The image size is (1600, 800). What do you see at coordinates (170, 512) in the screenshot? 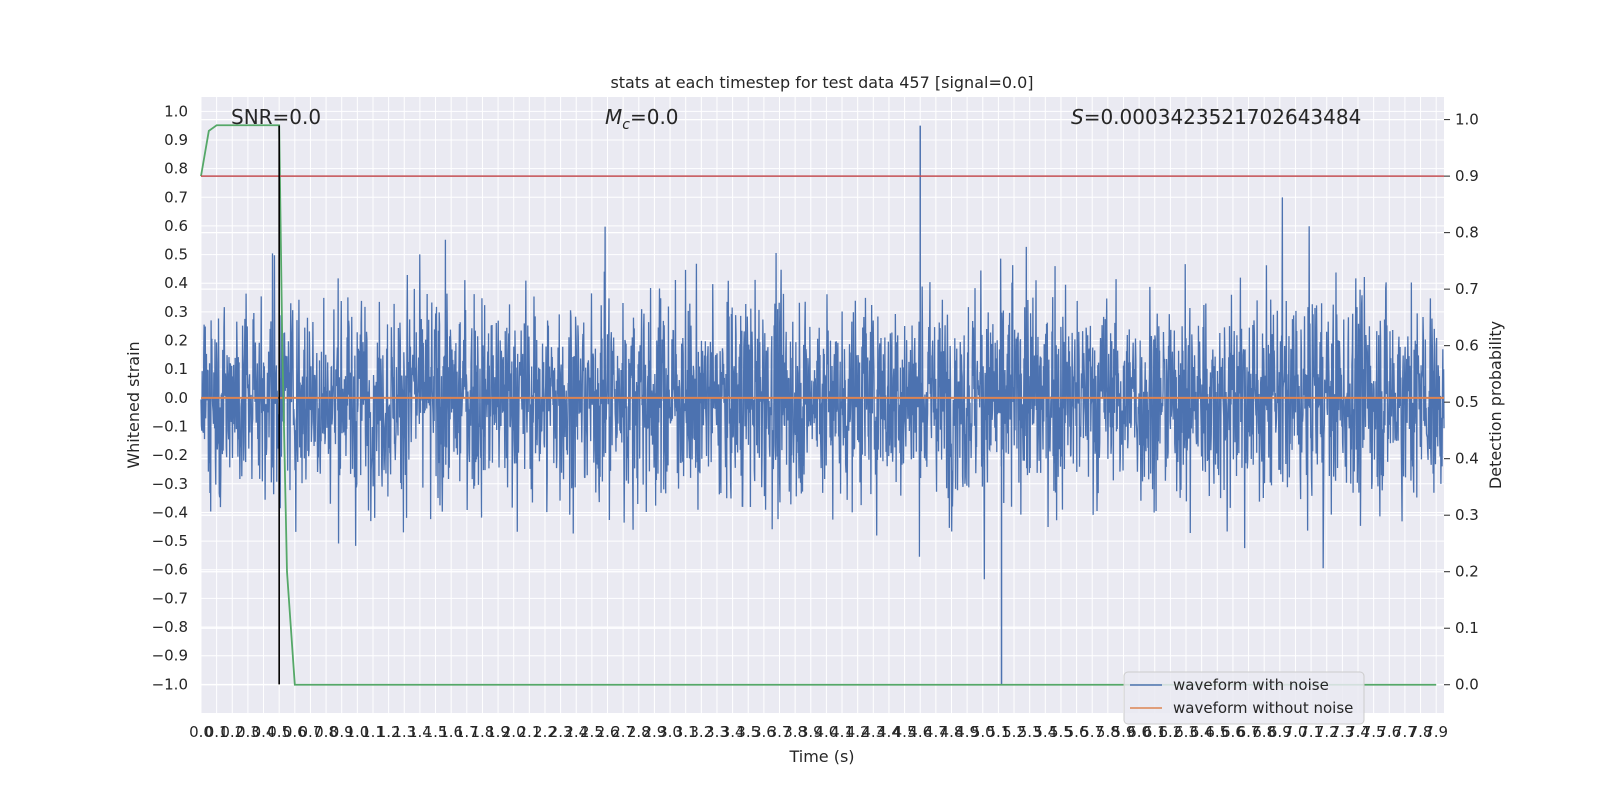
I see `y-tick-label: −0.4` at bounding box center [170, 512].